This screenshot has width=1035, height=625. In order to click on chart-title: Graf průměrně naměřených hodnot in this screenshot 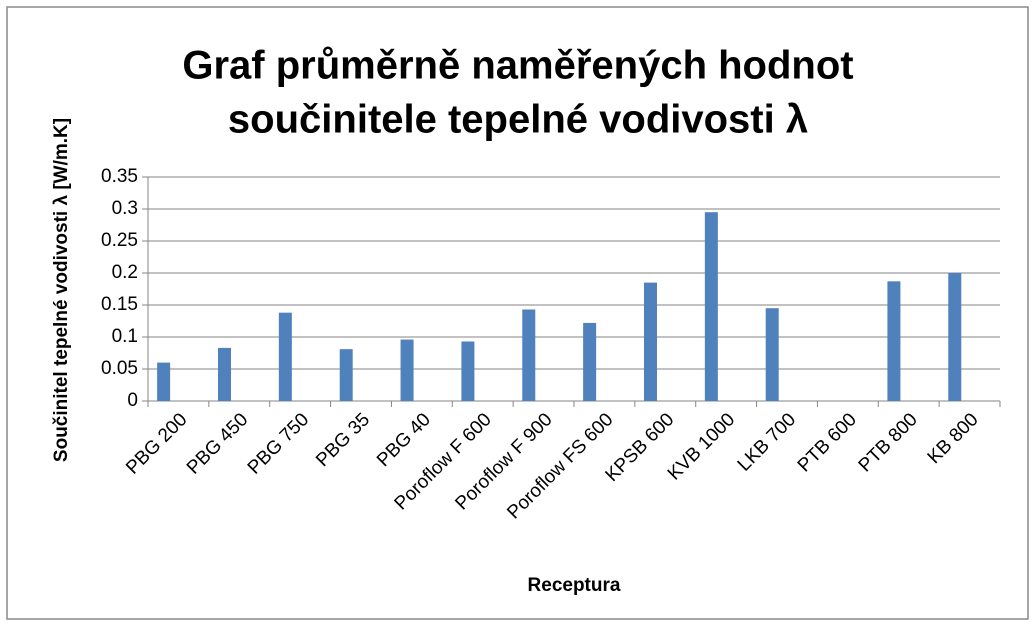, I will do `click(517, 66)`.